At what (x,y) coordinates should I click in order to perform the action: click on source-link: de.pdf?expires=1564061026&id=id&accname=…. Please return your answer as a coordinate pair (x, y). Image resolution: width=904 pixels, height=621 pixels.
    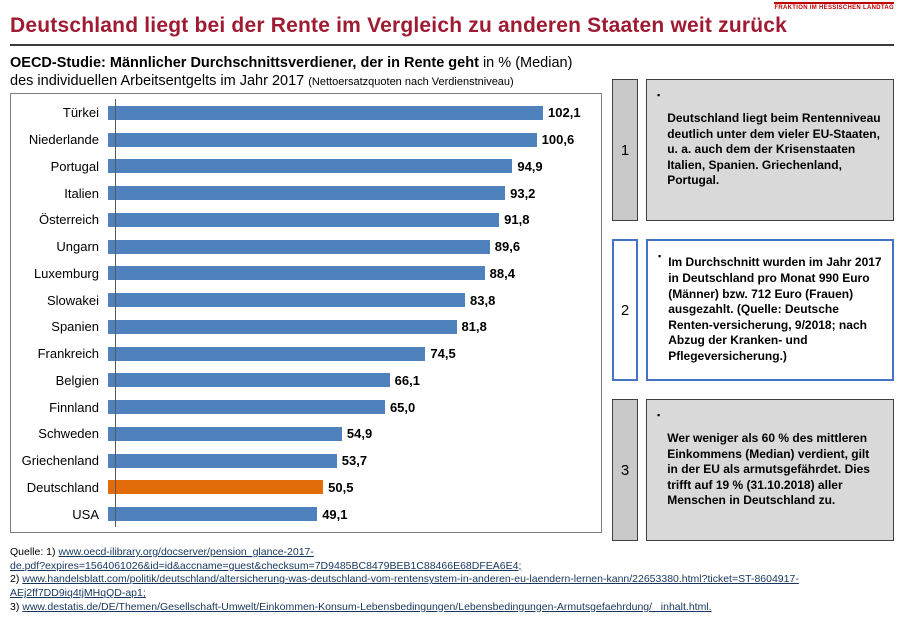
    Looking at the image, I should click on (266, 565).